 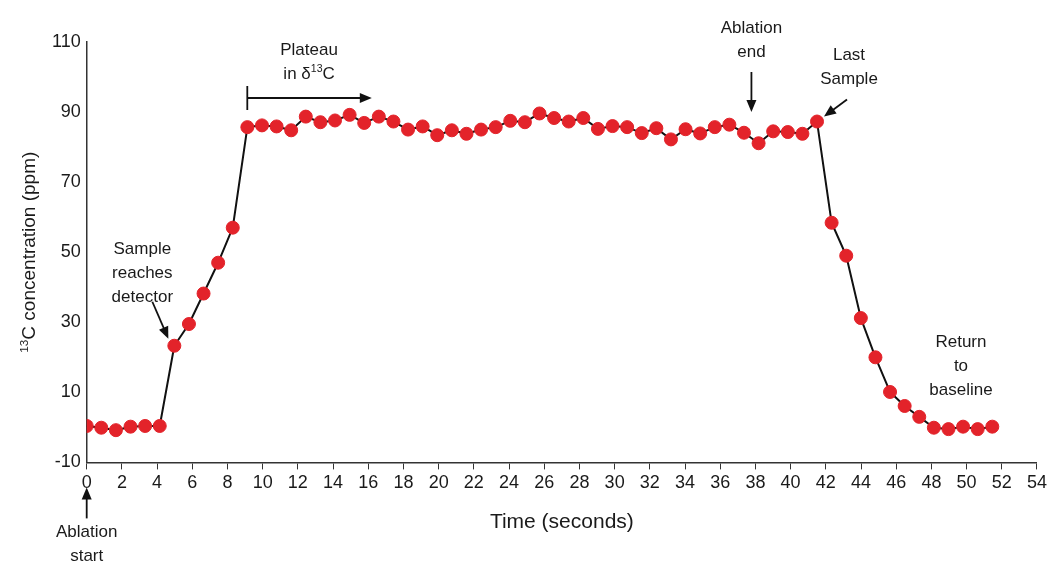 I want to click on x-tick-label: 44, so click(x=861, y=482).